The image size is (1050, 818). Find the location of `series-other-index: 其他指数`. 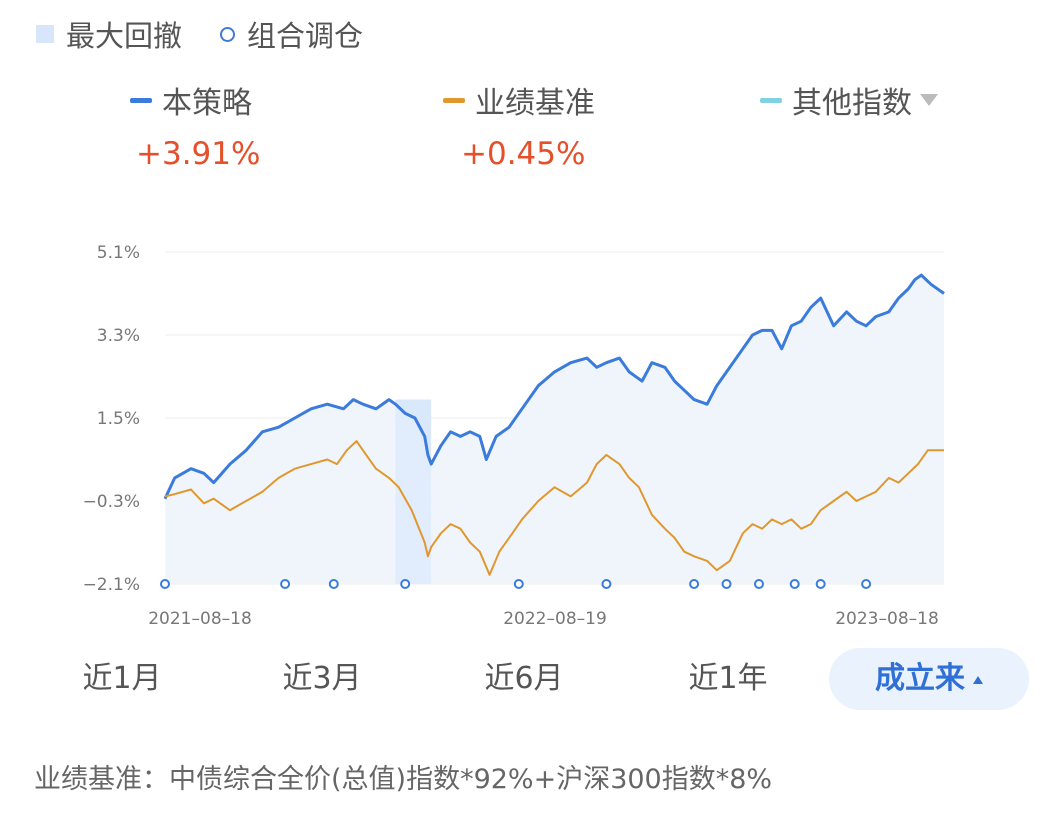

series-other-index: 其他指数 is located at coordinates (849, 100).